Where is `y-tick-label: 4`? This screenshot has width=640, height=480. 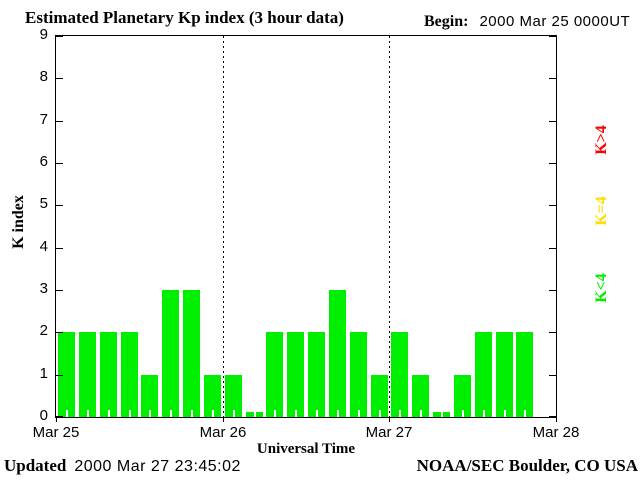 y-tick-label: 4 is located at coordinates (43, 246).